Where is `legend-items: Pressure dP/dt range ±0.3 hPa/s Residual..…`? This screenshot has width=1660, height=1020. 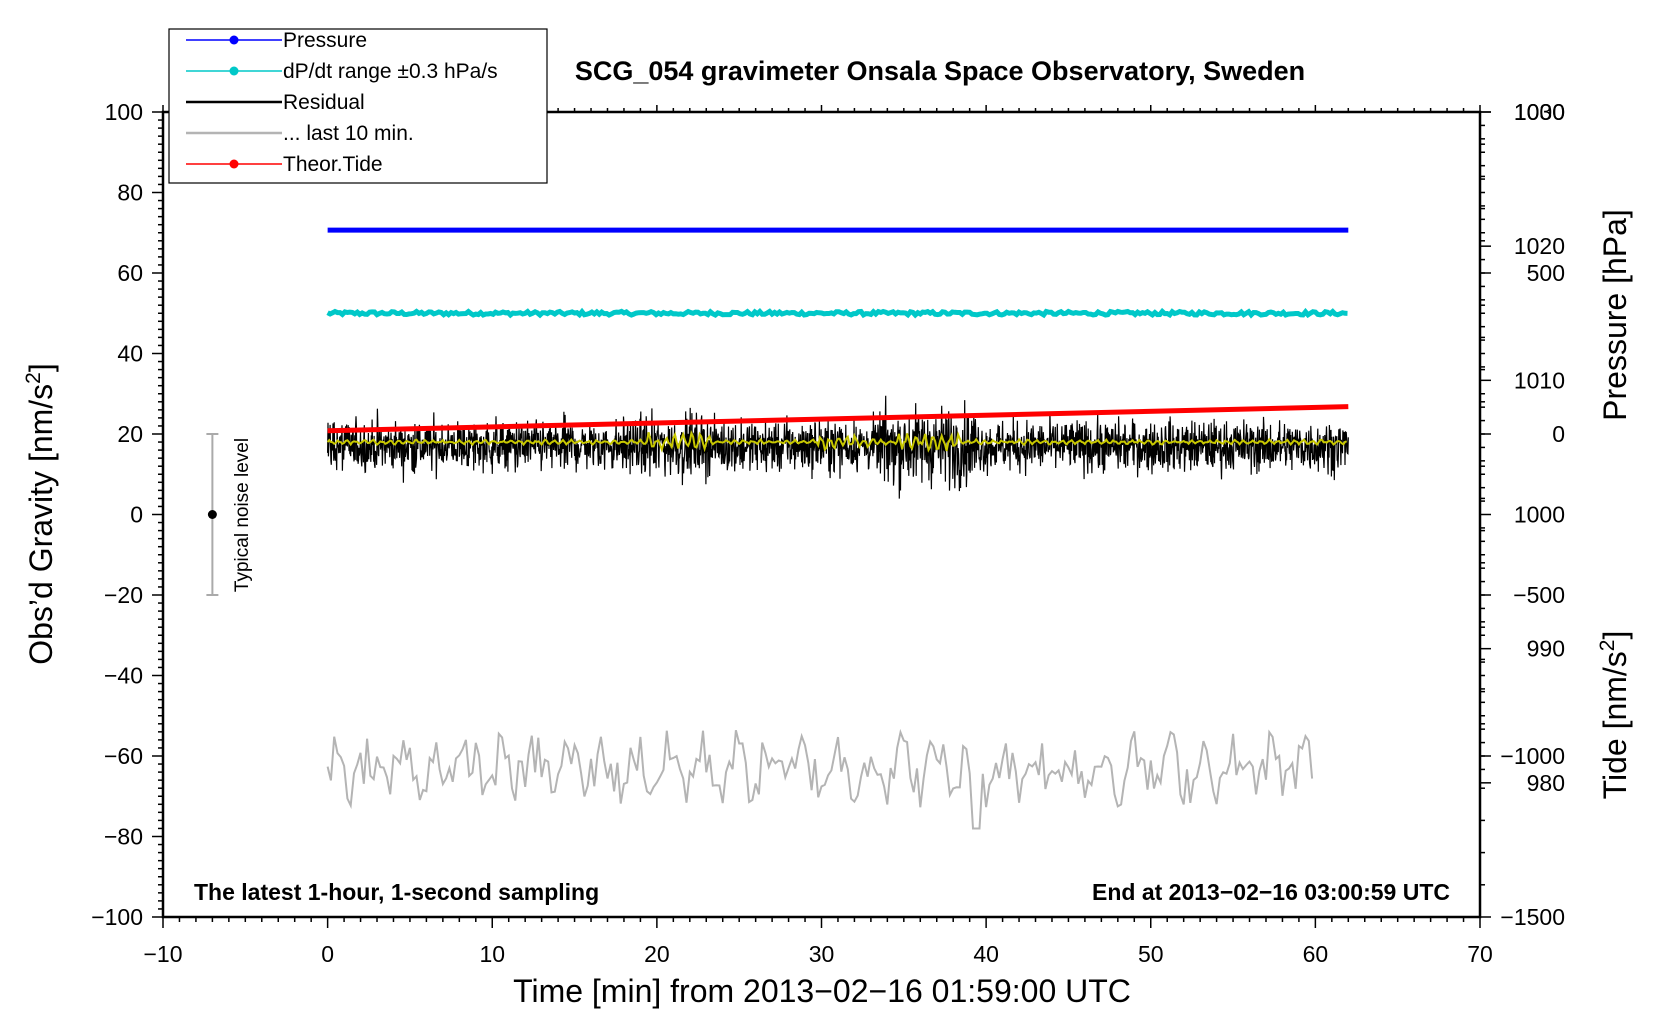
legend-items: Pressure dP/dt range ±0.3 hPa/s Residual..… is located at coordinates (342, 102).